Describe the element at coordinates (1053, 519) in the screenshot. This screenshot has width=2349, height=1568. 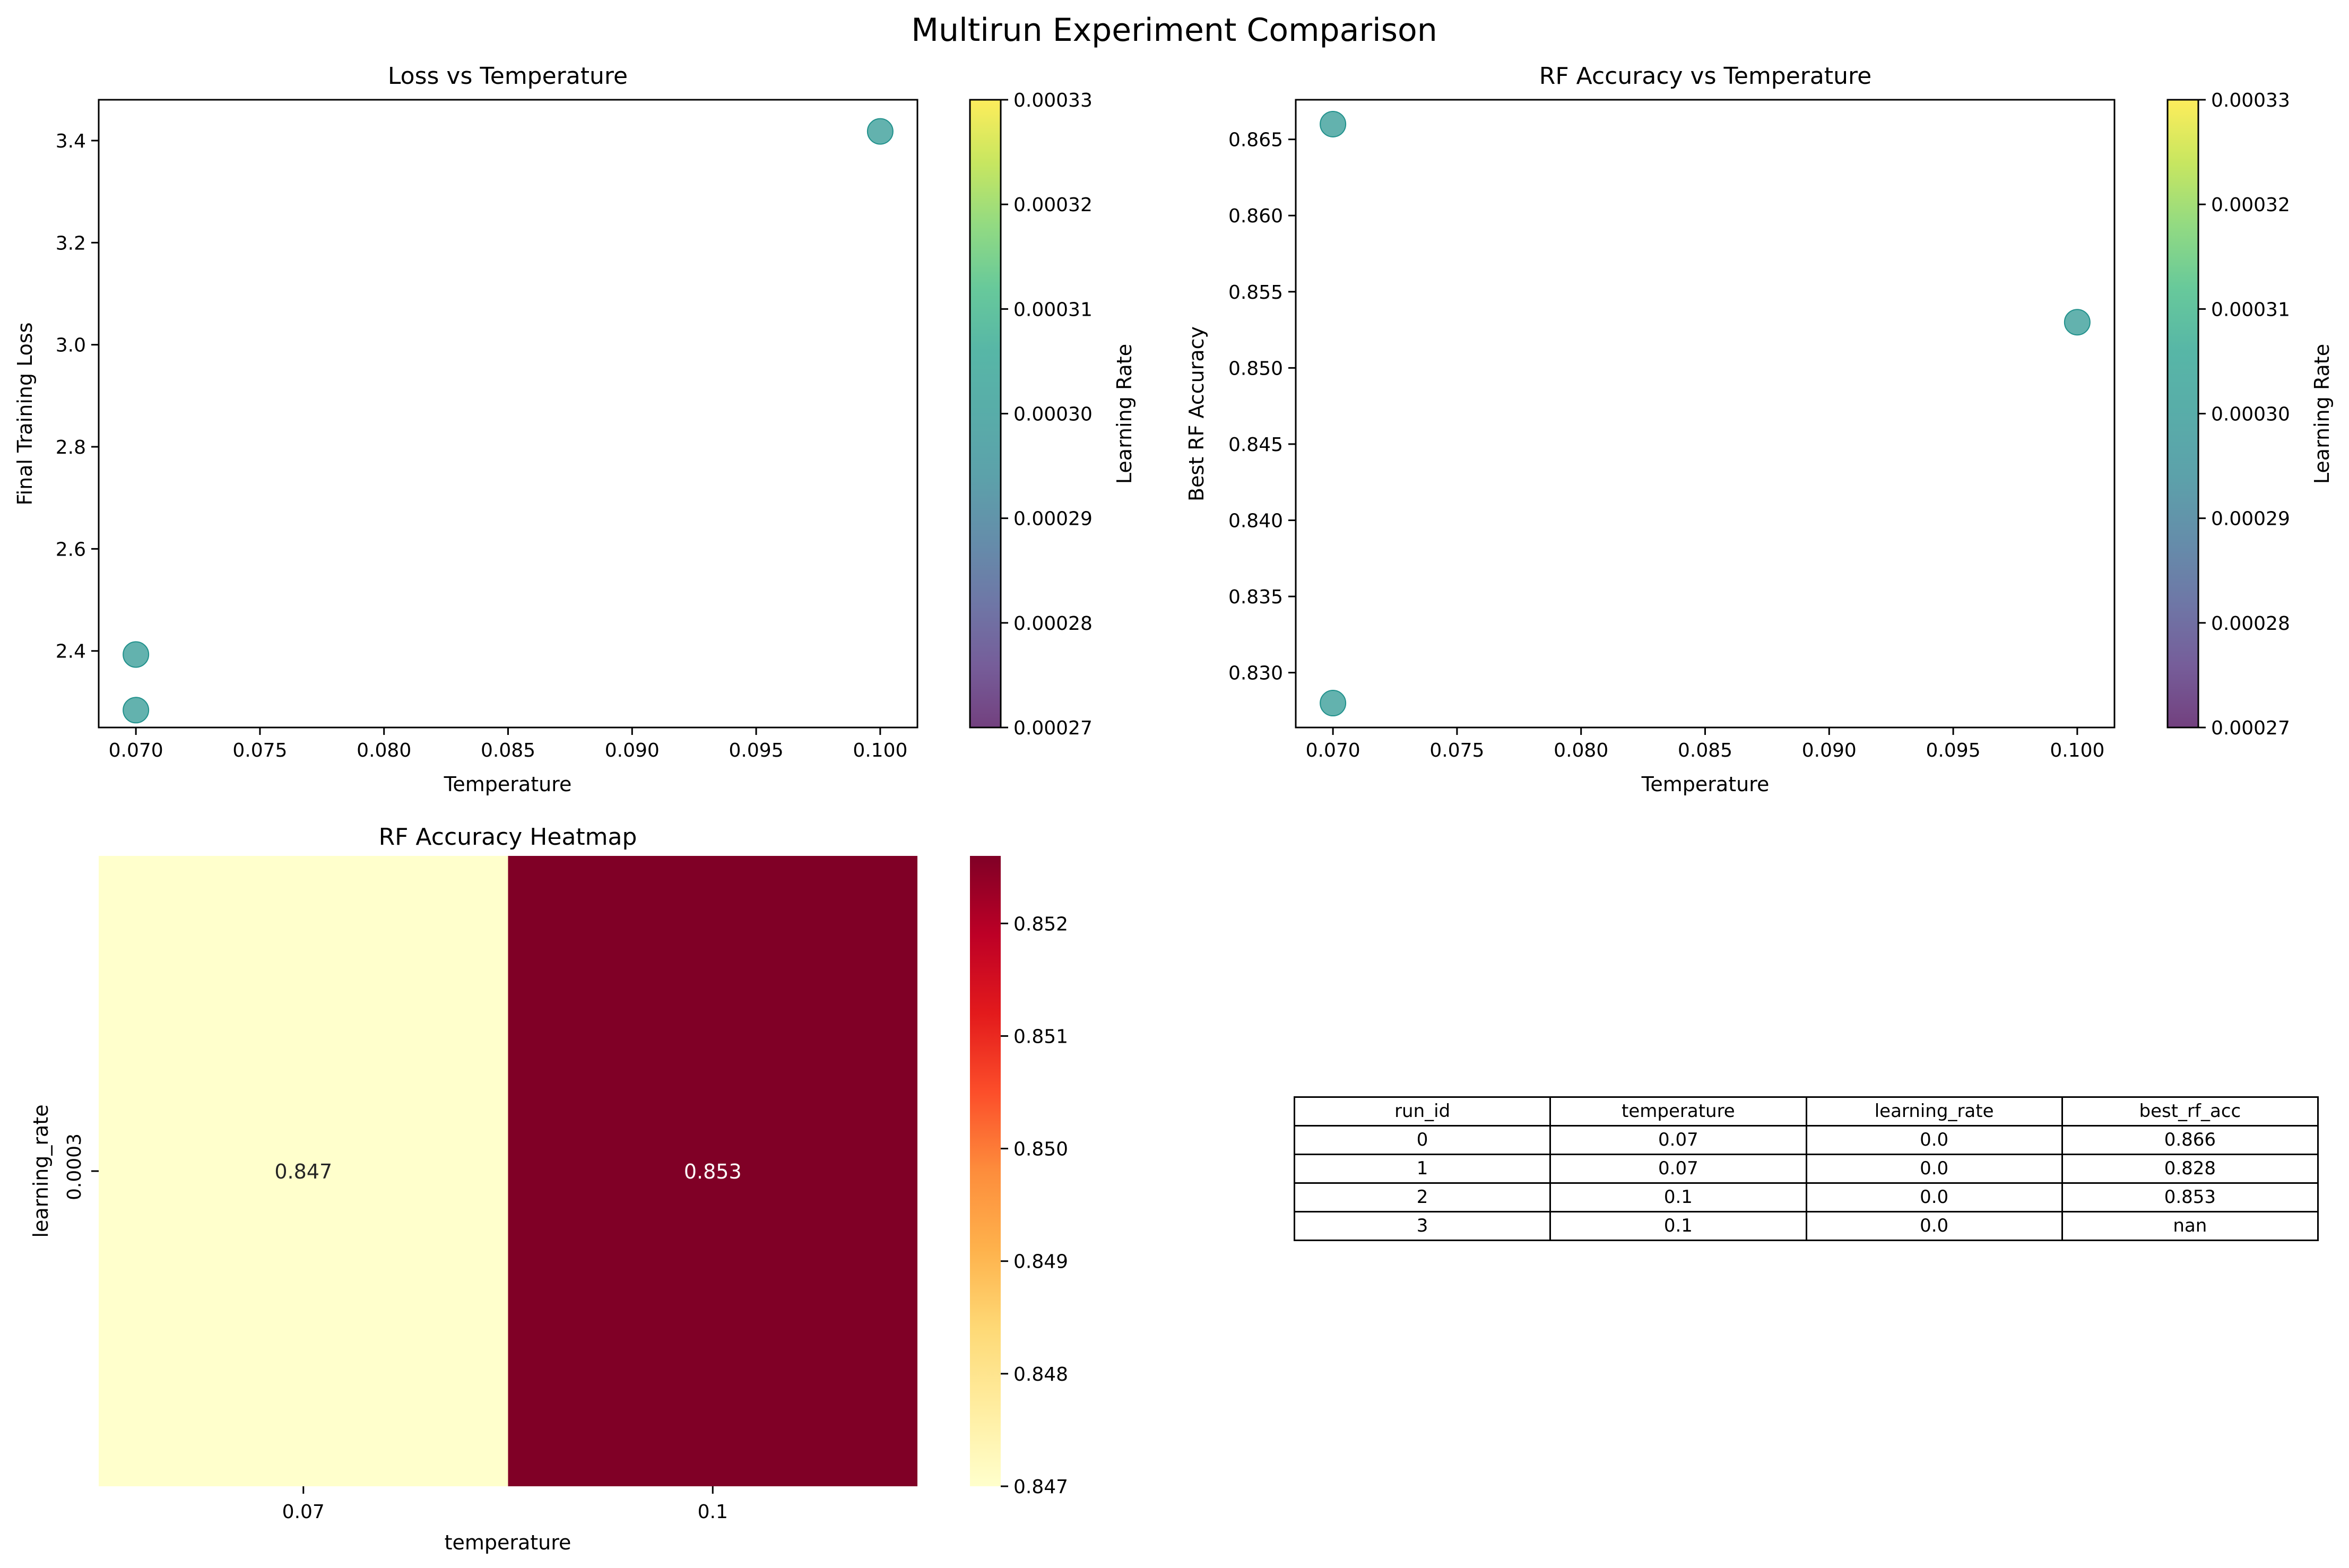
I see `loss-colorbar-tick-label: 0.00029` at that location.